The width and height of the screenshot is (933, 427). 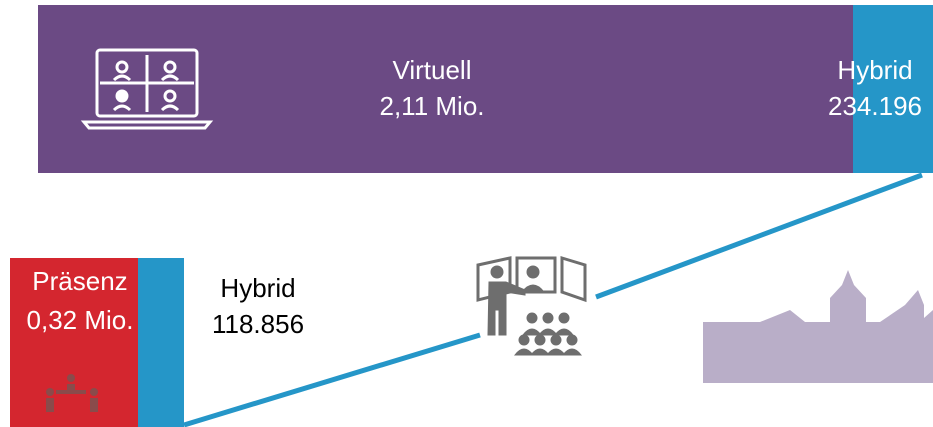 I want to click on castle-silhouette, so click(x=818, y=326).